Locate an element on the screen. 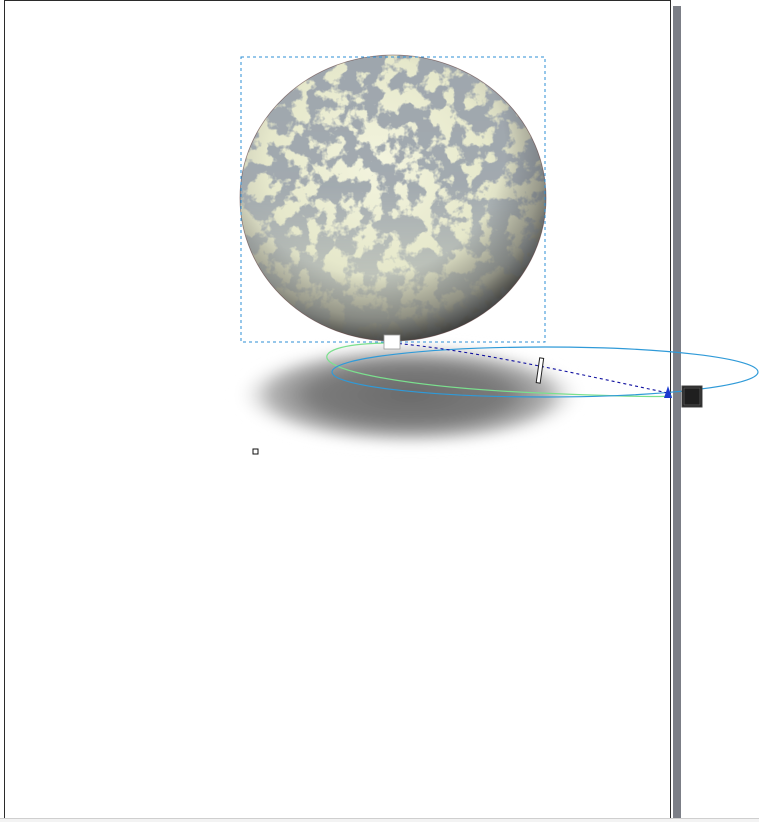  shadow-end-handle-inner is located at coordinates (692, 396).